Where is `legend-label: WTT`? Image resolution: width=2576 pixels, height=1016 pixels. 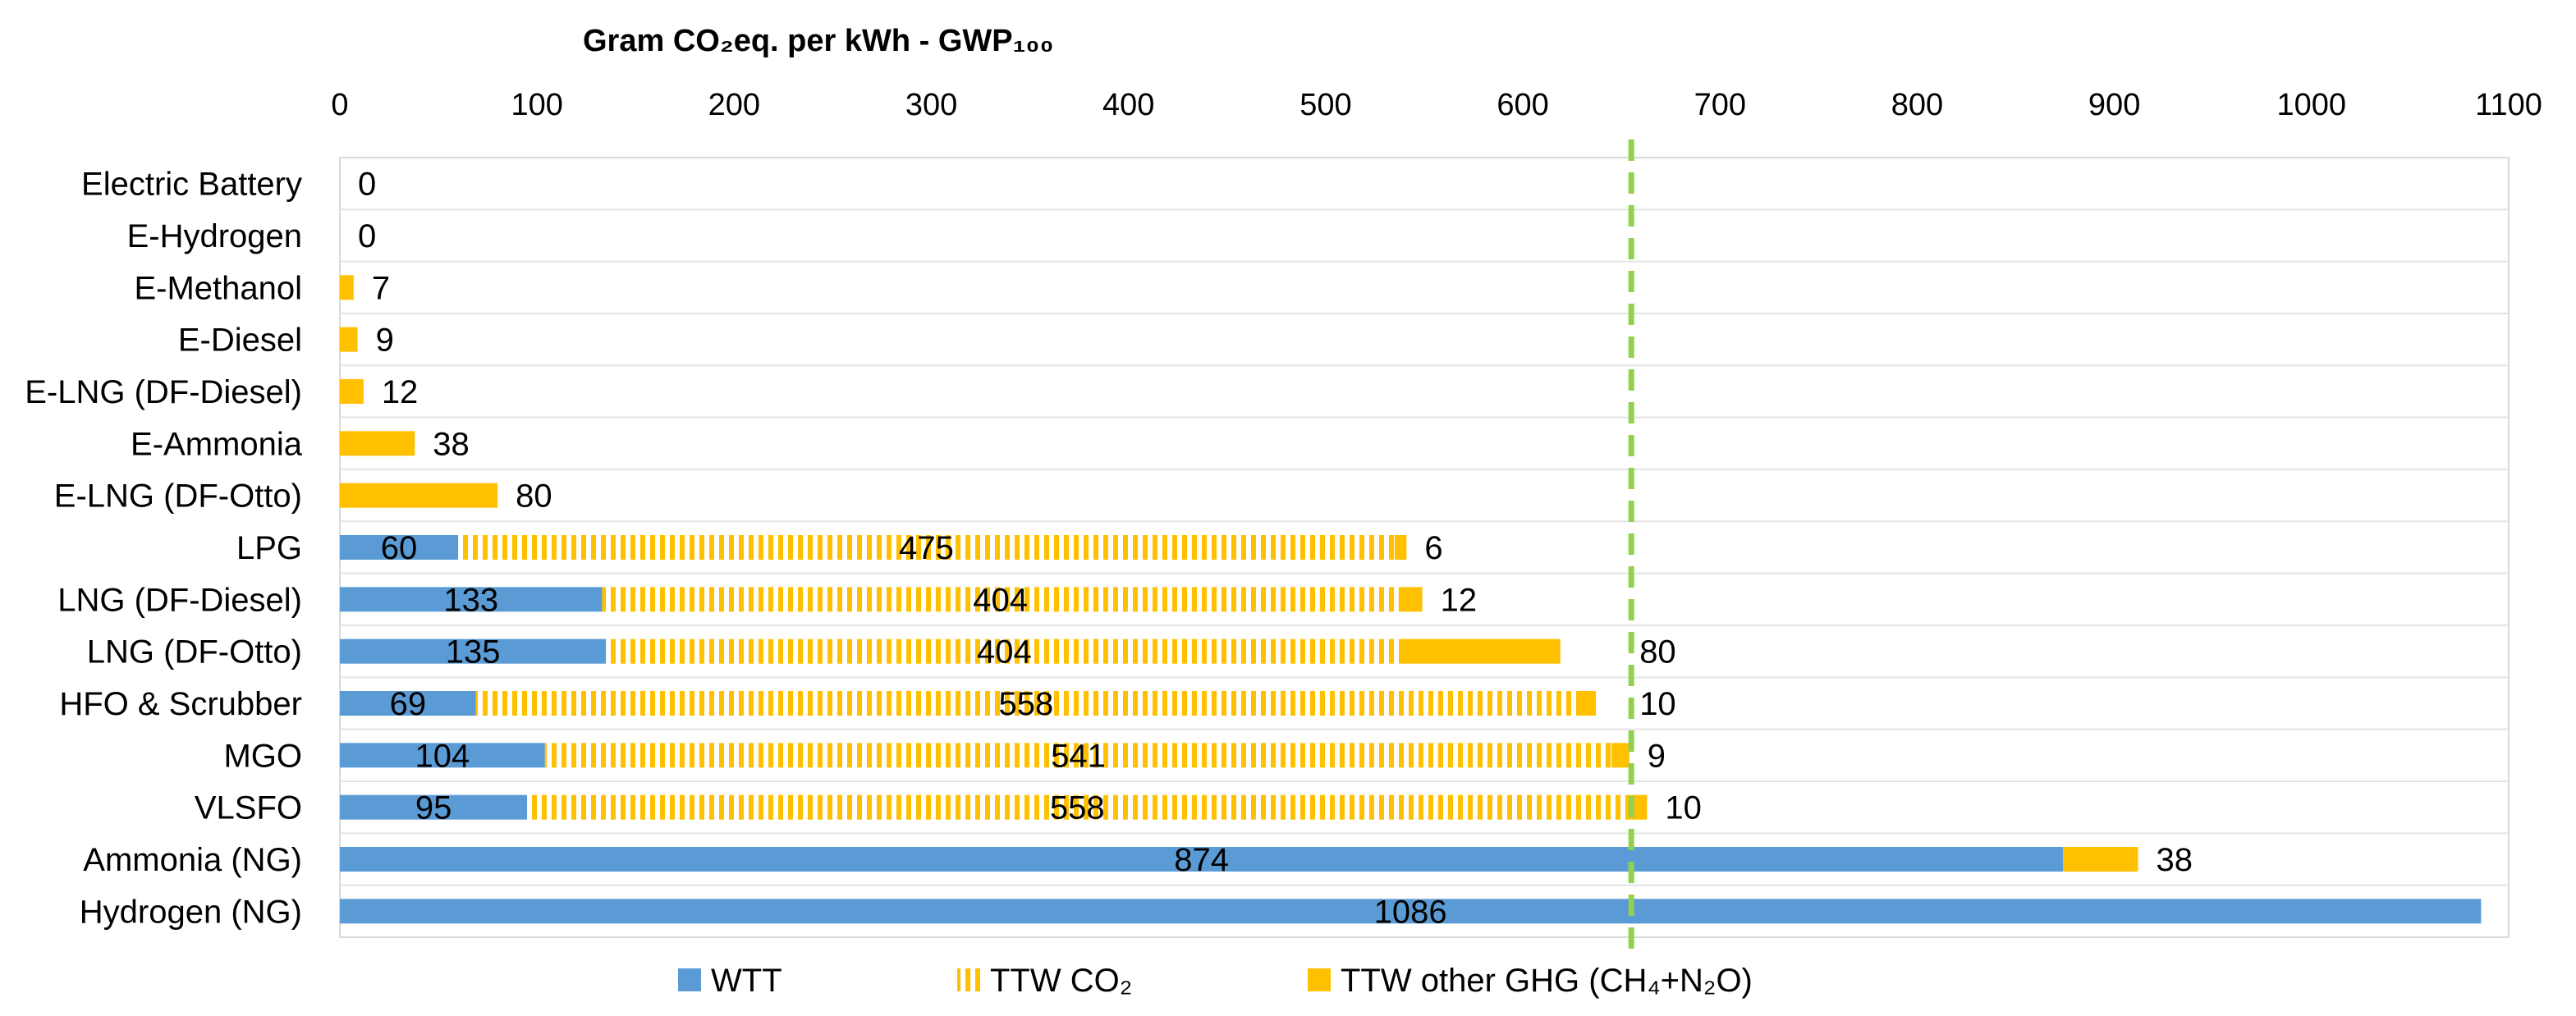
legend-label: WTT is located at coordinates (746, 981).